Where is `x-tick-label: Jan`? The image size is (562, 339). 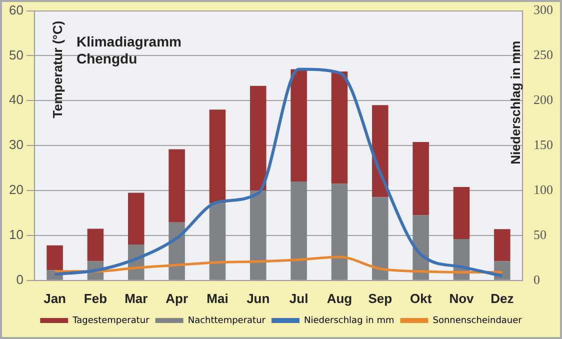 x-tick-label: Jan is located at coordinates (55, 298).